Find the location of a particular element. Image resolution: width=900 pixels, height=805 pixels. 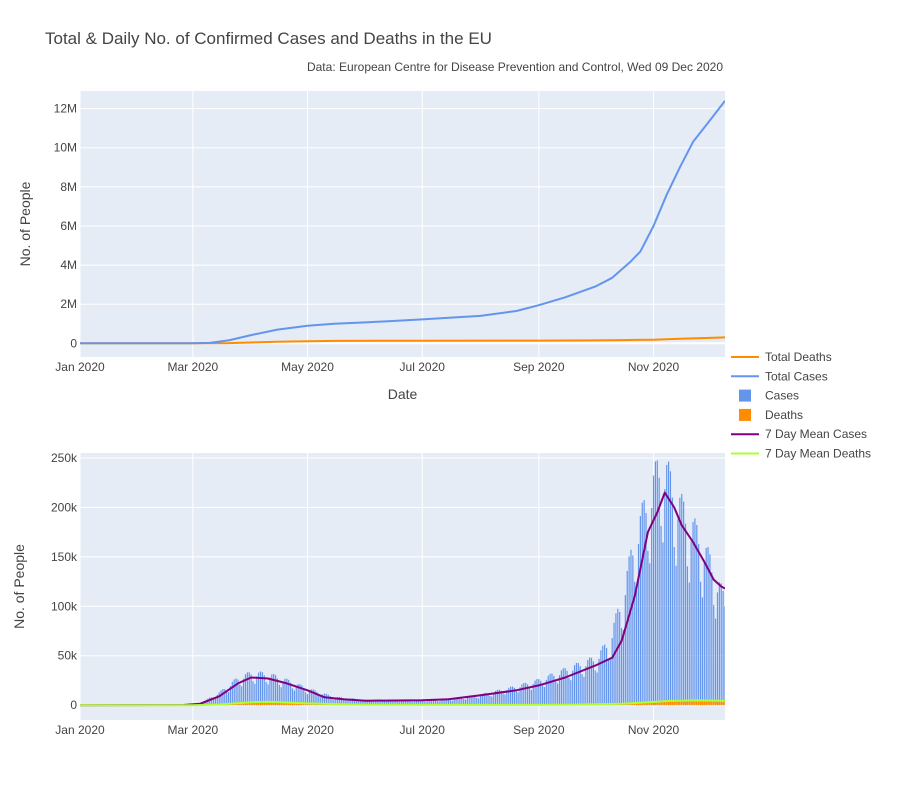

legend-item-deaths: Deaths is located at coordinates (771, 415).